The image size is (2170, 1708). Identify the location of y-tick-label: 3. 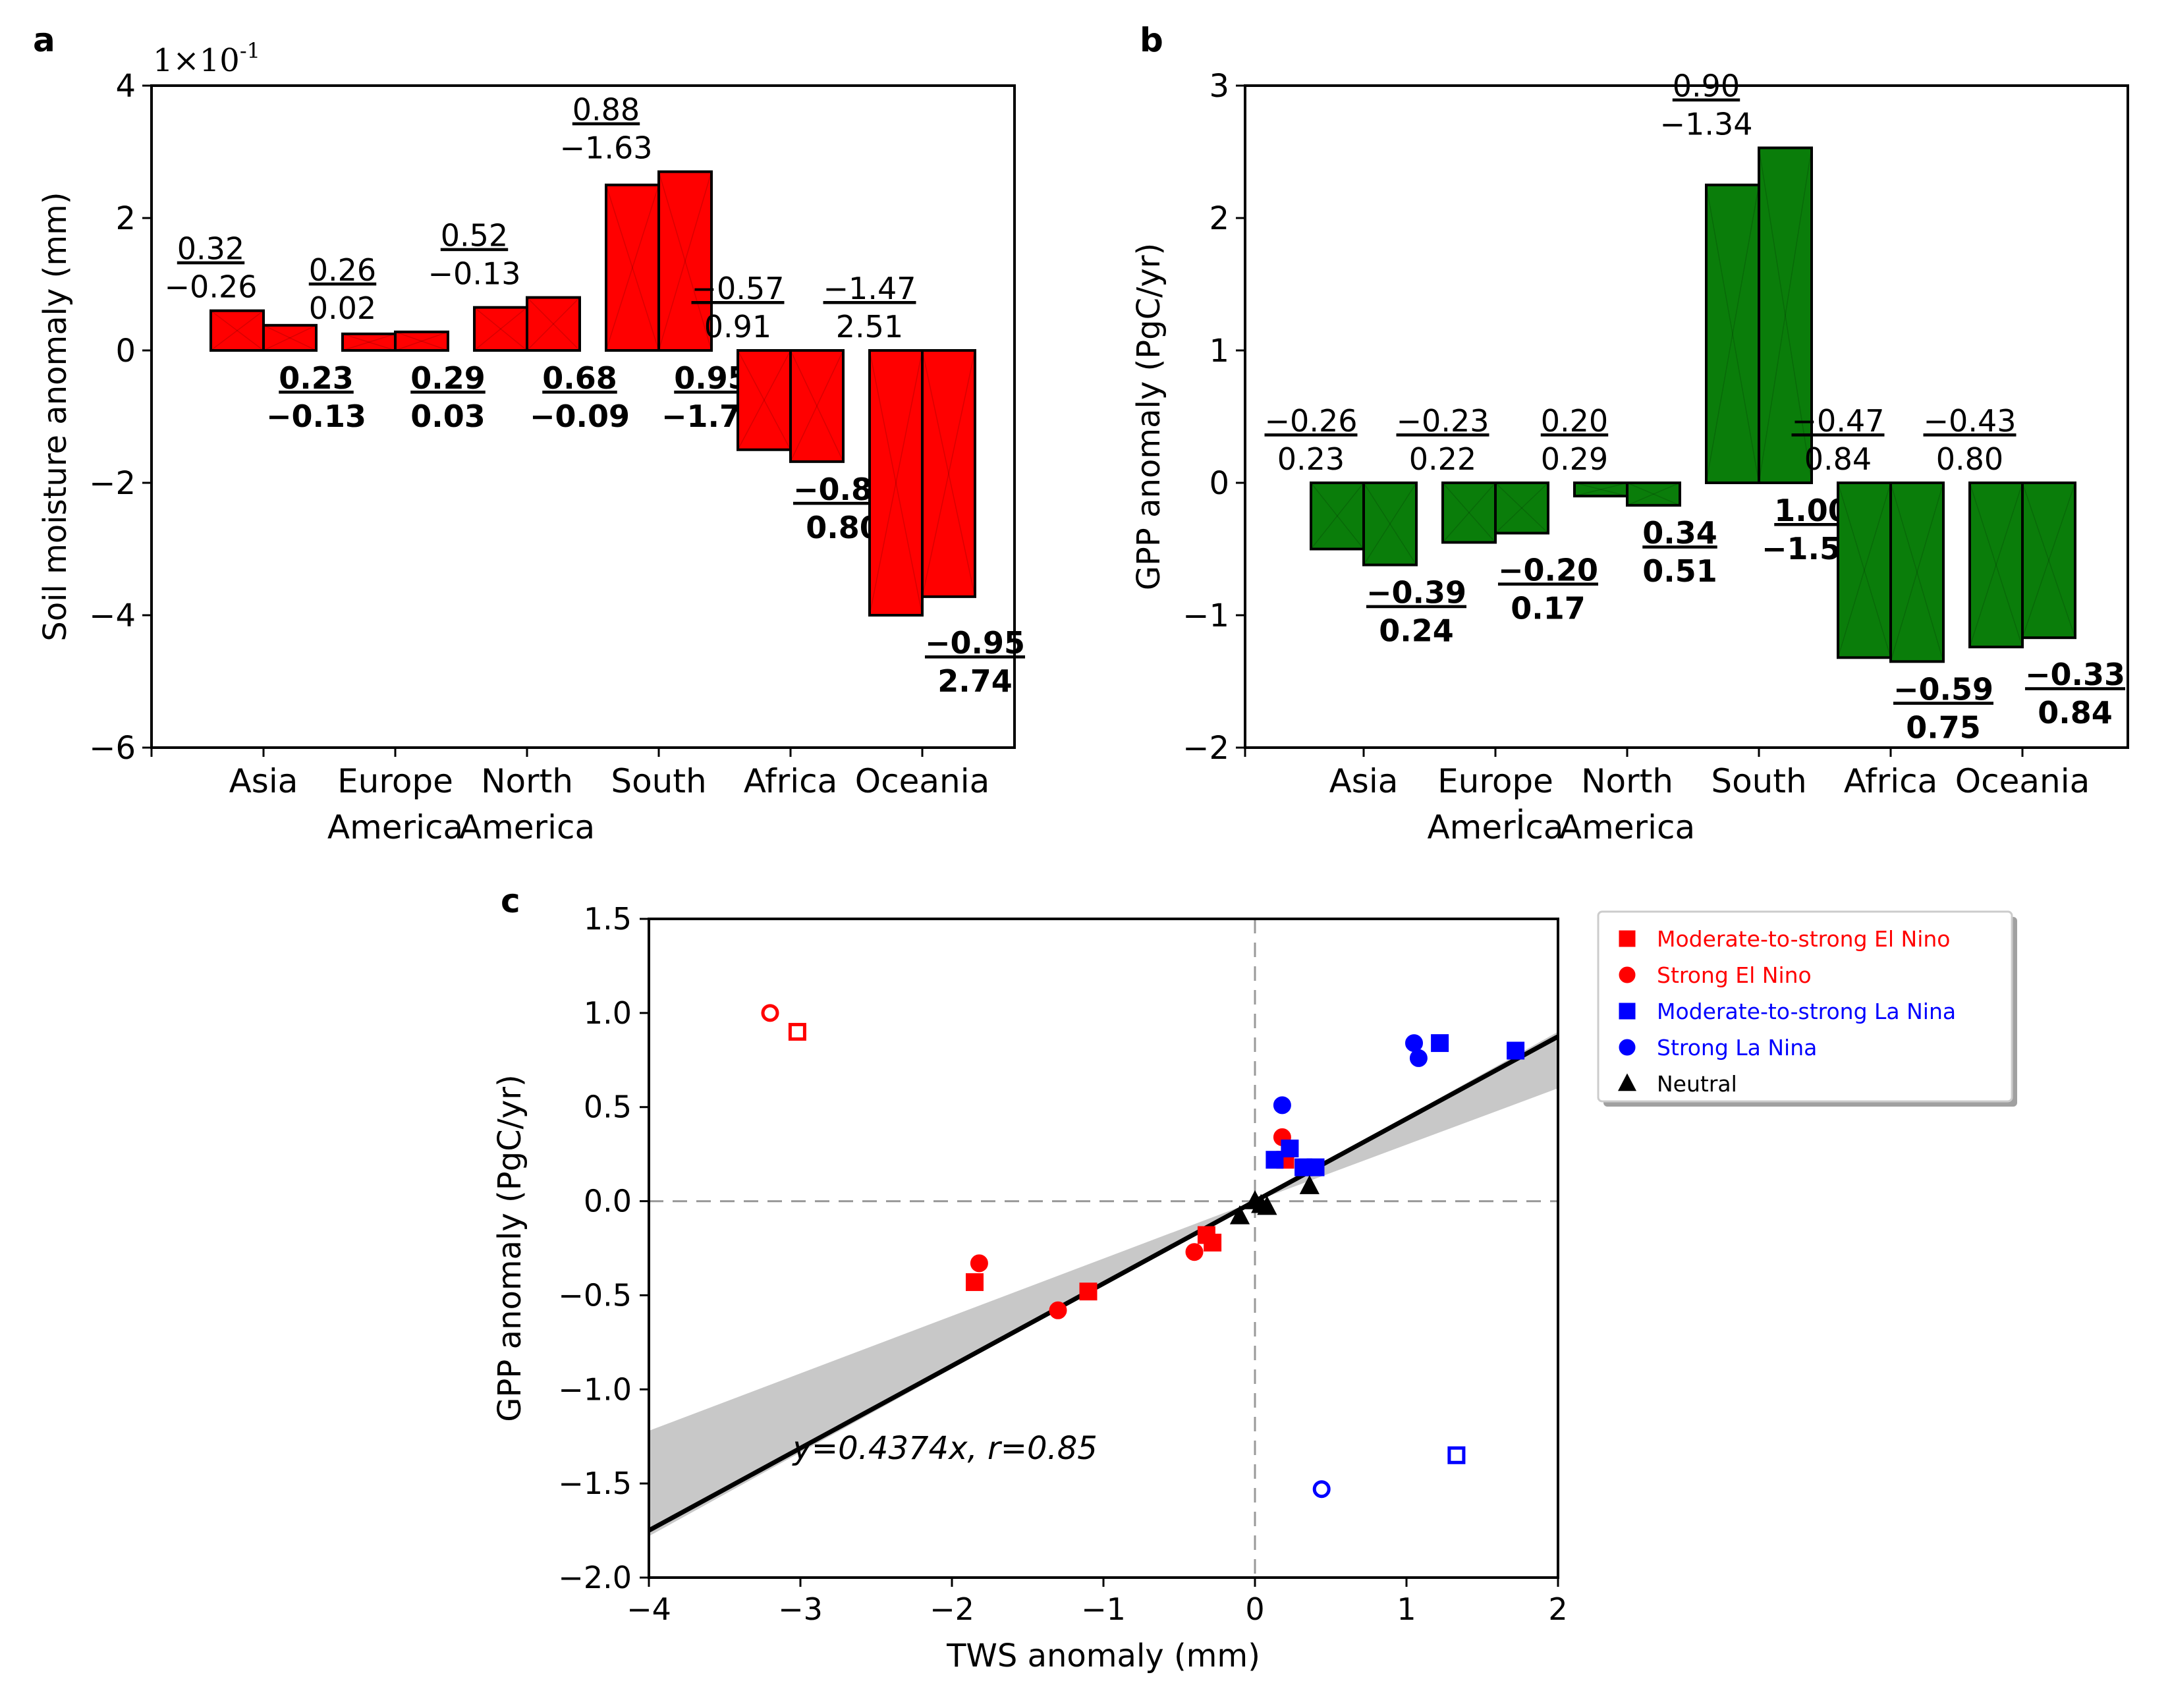
(1219, 86).